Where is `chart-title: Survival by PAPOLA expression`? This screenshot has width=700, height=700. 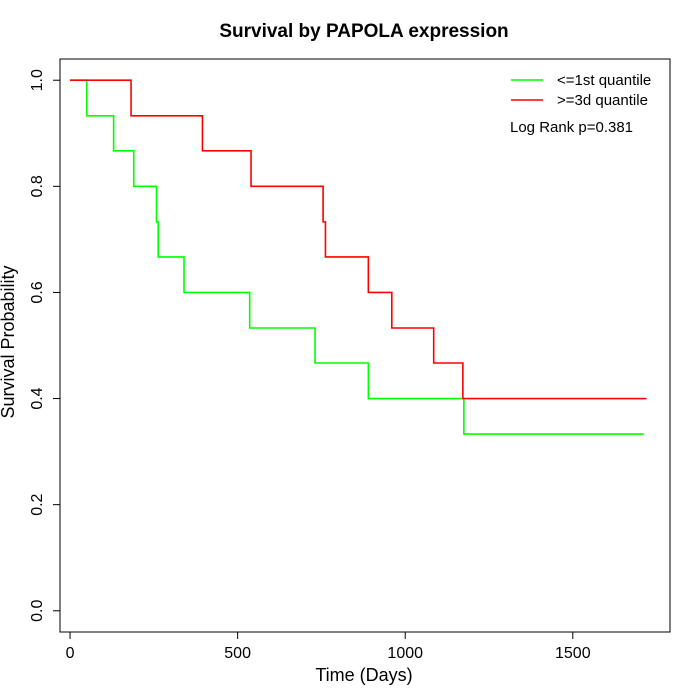 chart-title: Survival by PAPOLA expression is located at coordinates (363, 31).